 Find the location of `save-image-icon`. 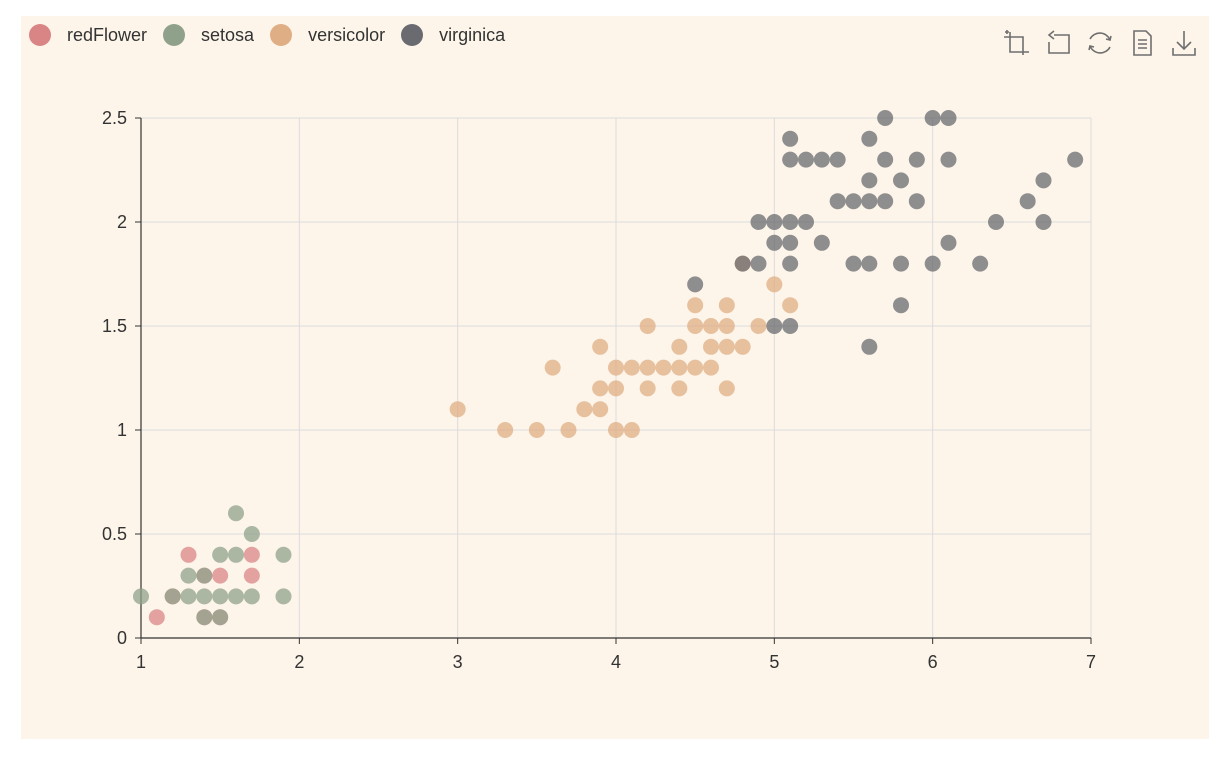

save-image-icon is located at coordinates (1184, 43).